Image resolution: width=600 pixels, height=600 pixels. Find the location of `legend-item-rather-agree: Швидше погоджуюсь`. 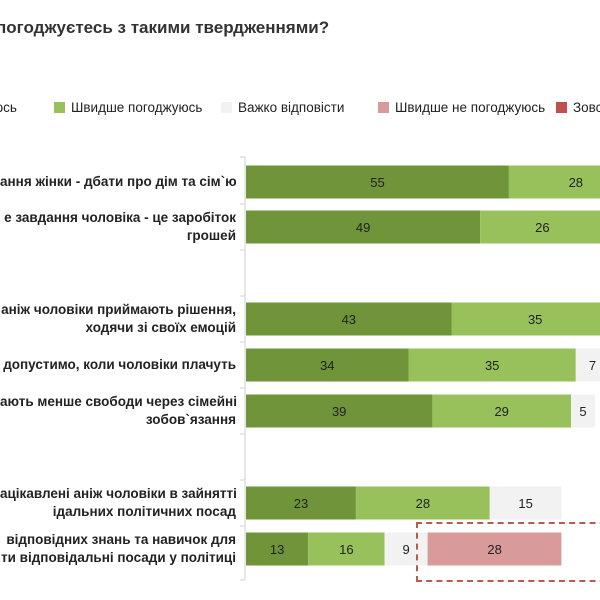

legend-item-rather-agree: Швидше погоджуюсь is located at coordinates (128, 107).